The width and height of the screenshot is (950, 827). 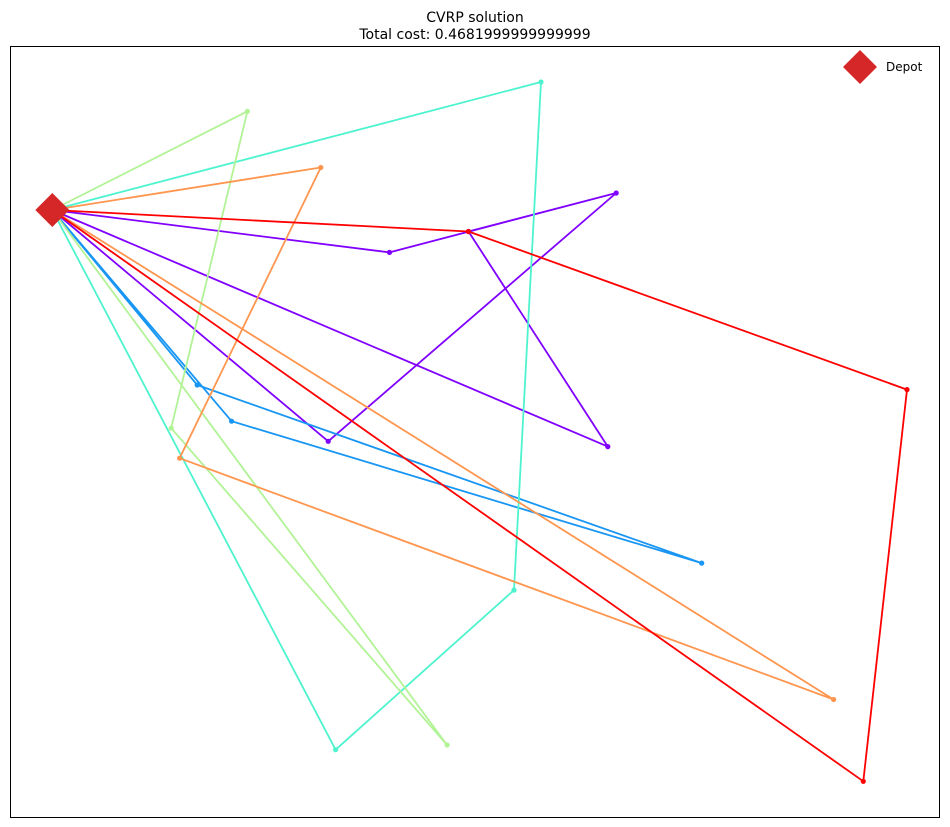 I want to click on legend: Depot, so click(x=885, y=67).